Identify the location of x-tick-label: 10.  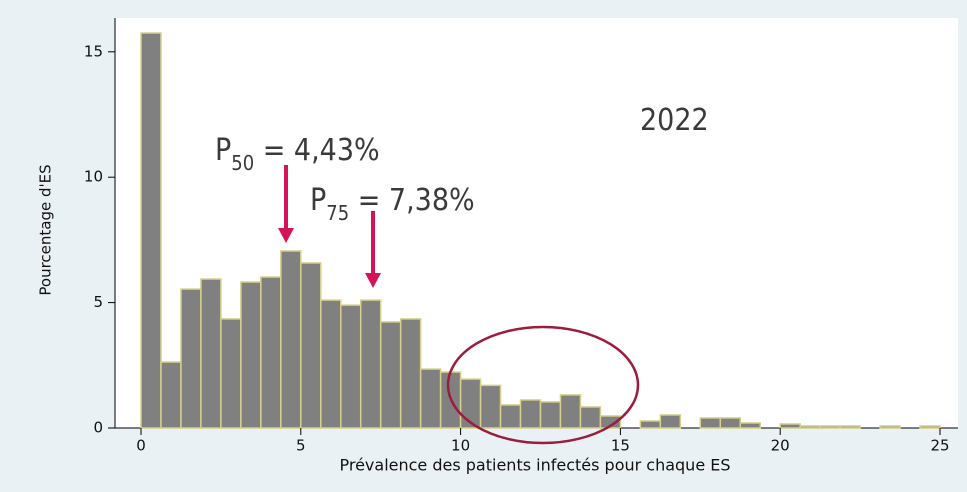
(460, 446).